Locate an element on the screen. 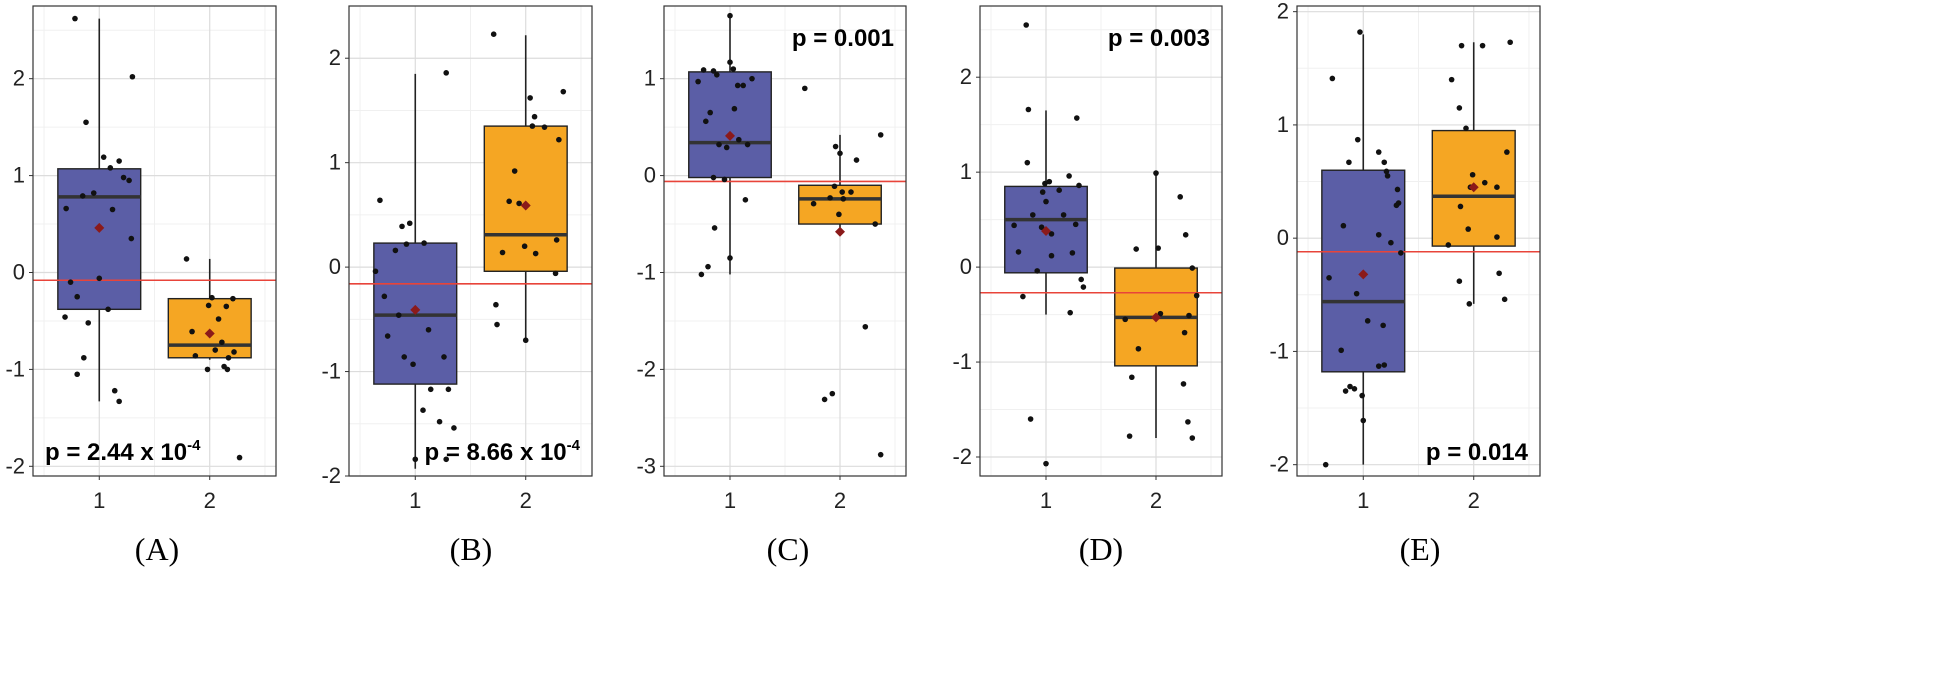  p-value-label: p = 2.44 x 10-4 is located at coordinates (123, 451).